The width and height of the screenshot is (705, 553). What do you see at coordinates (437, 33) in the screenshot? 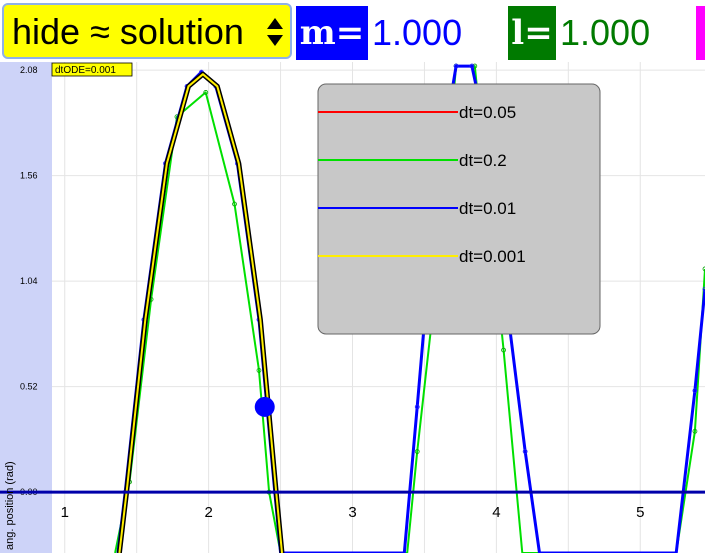
I see `mass-input: 1.000` at bounding box center [437, 33].